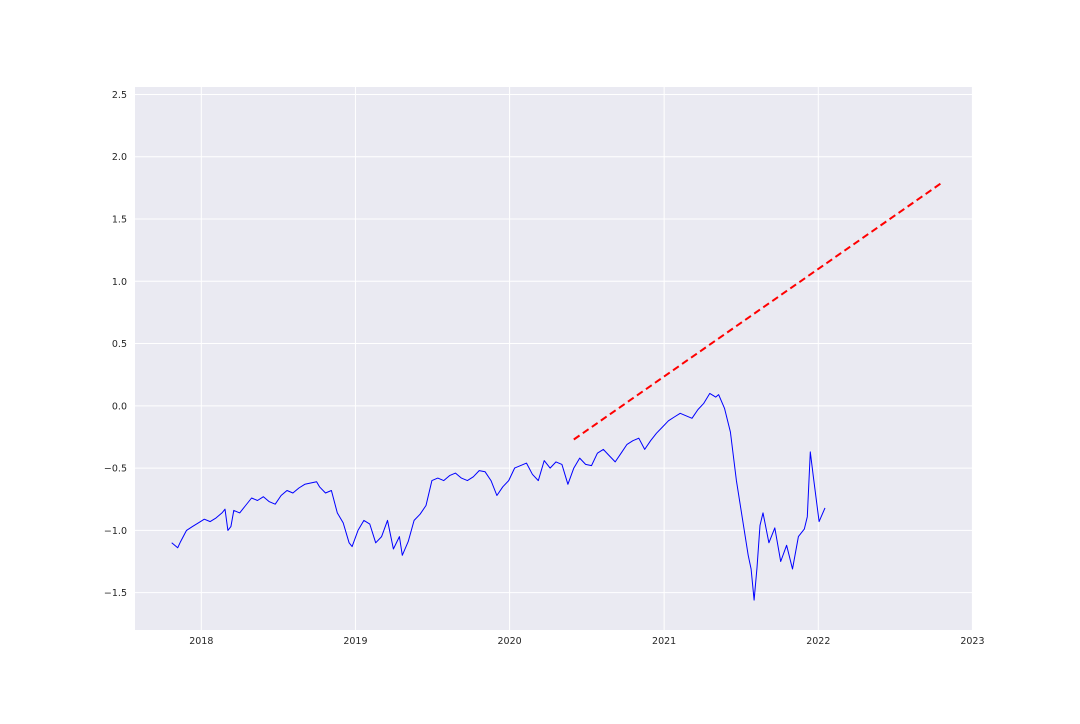 The image size is (1080, 724). Describe the element at coordinates (758, 311) in the screenshot. I see `trend-line` at that location.